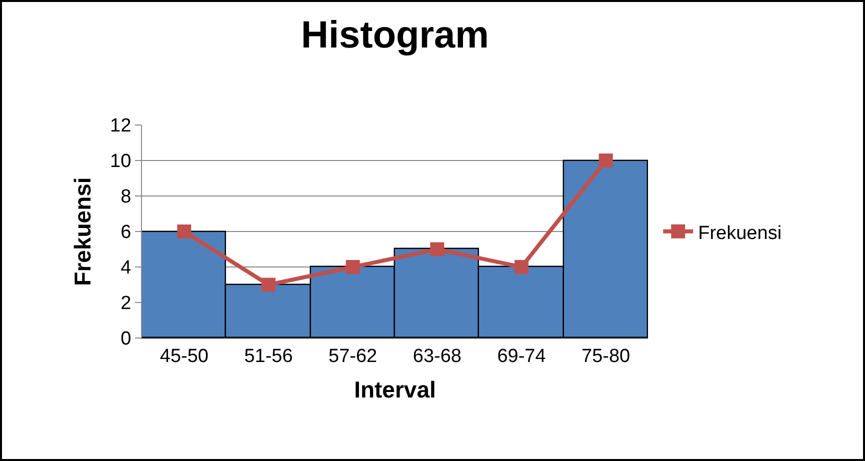  Describe the element at coordinates (395, 389) in the screenshot. I see `x-axis-title: Interval` at that location.